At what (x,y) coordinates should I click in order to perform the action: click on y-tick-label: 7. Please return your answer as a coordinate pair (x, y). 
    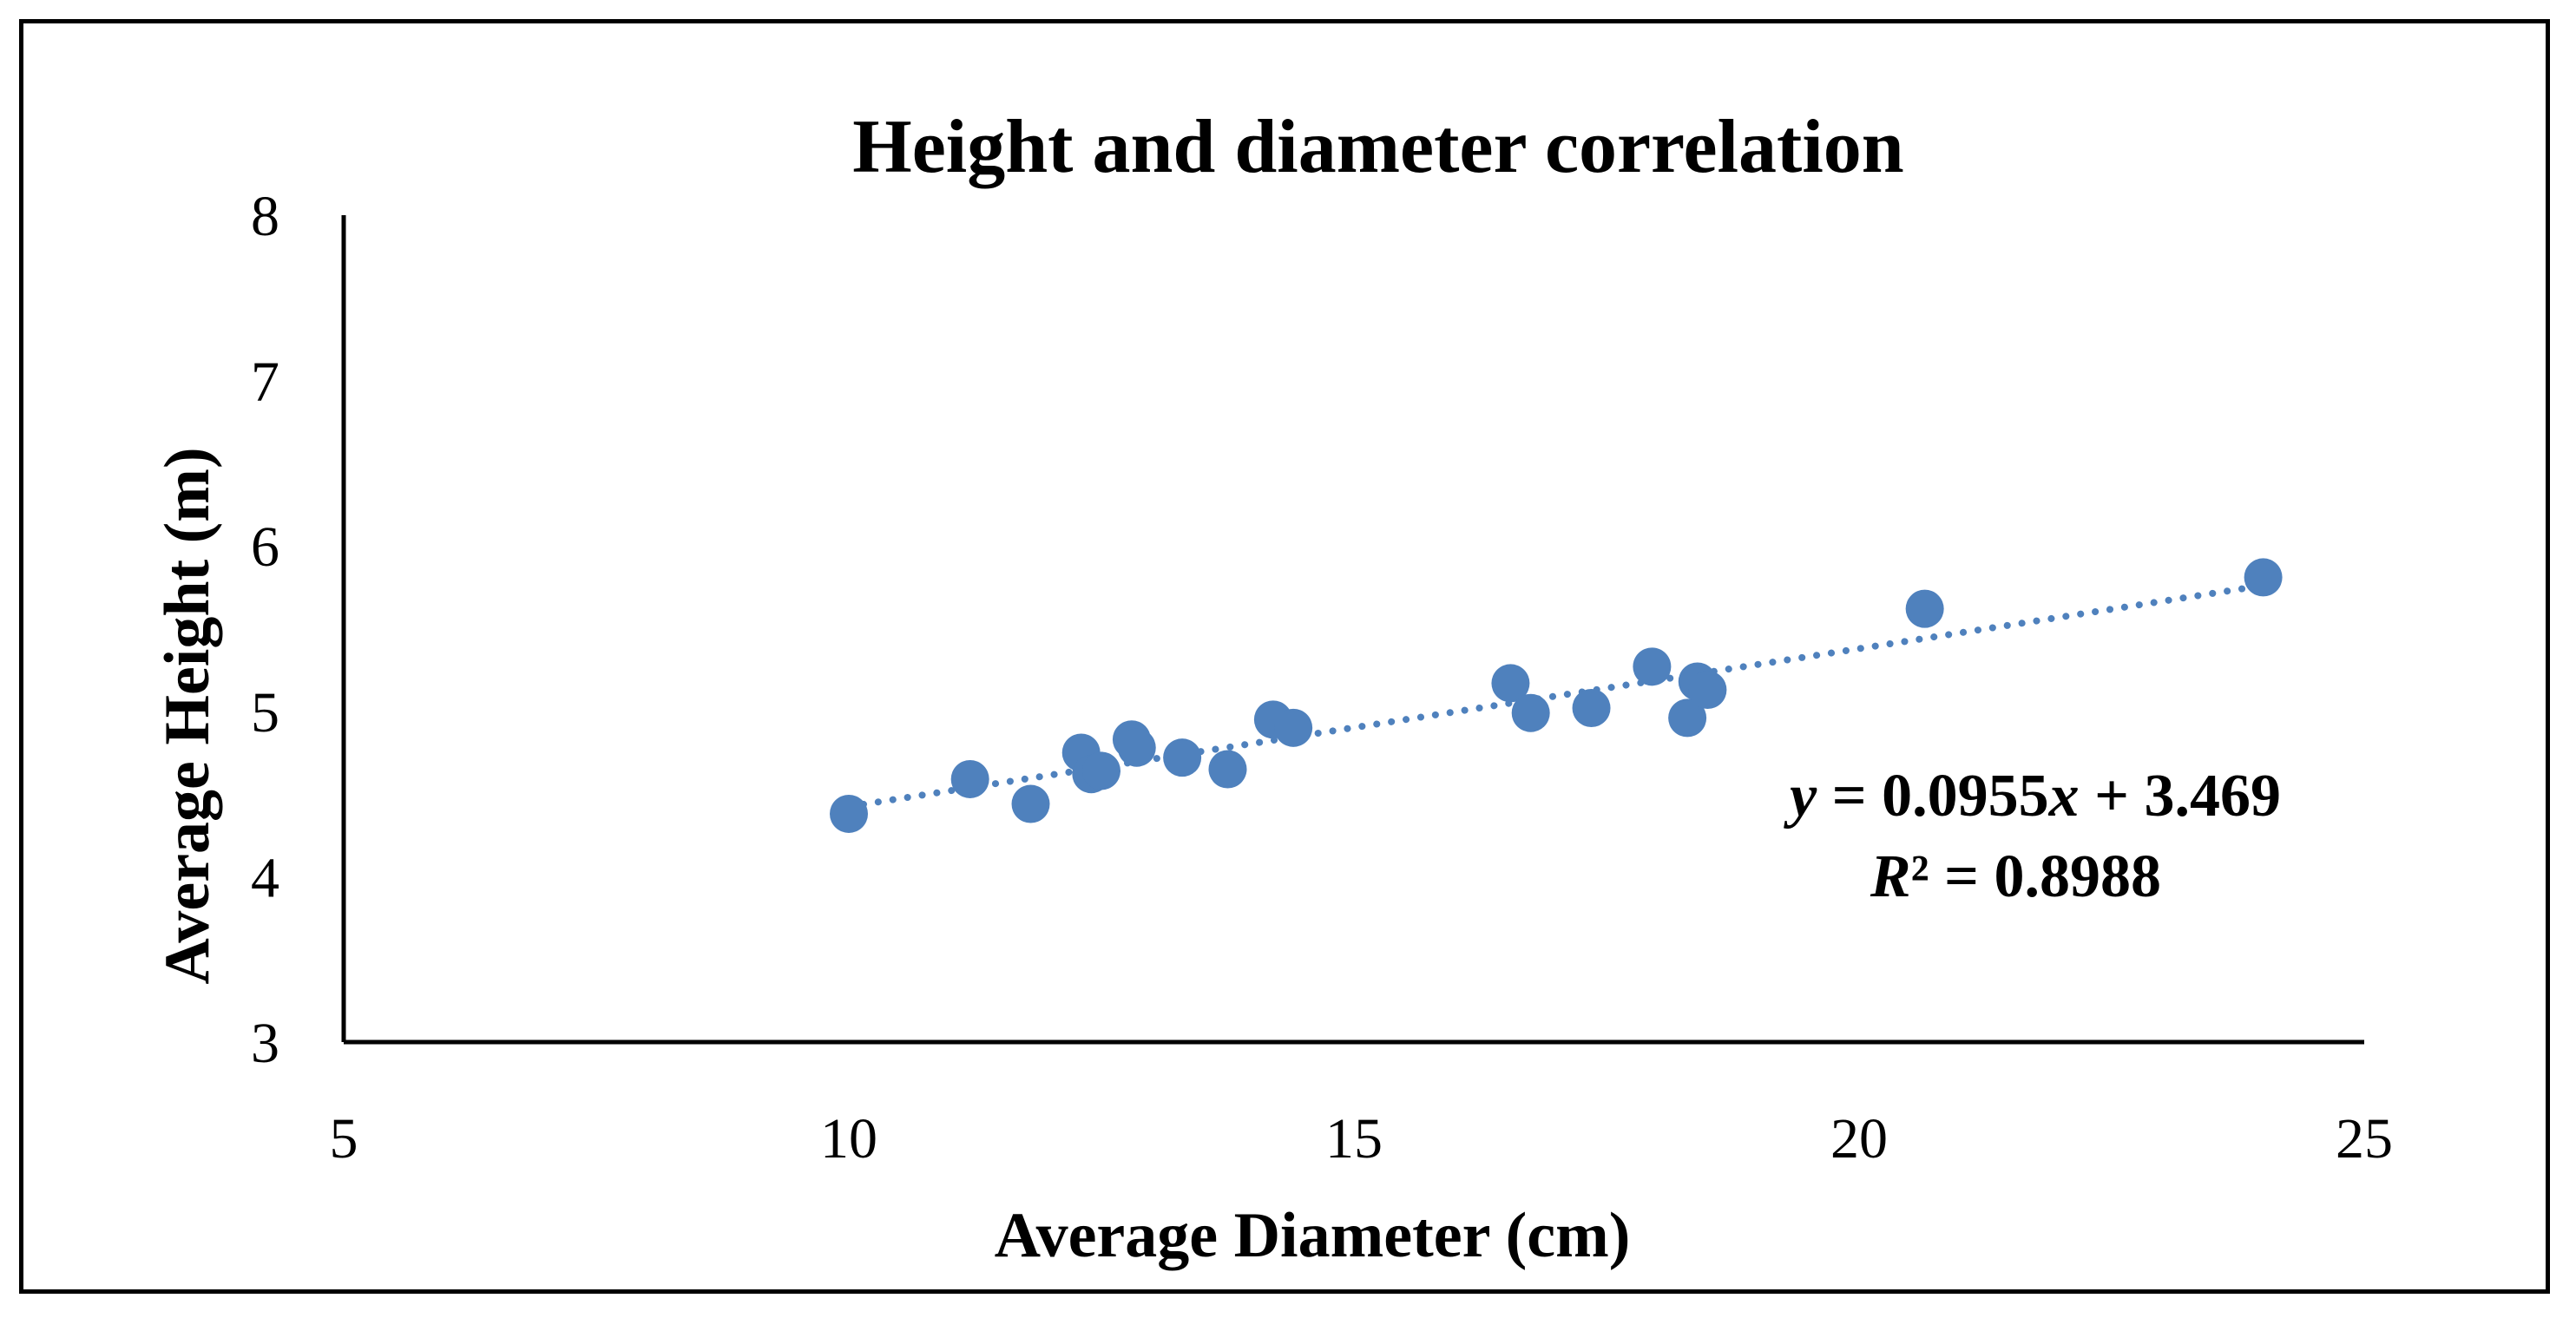
    Looking at the image, I should click on (265, 382).